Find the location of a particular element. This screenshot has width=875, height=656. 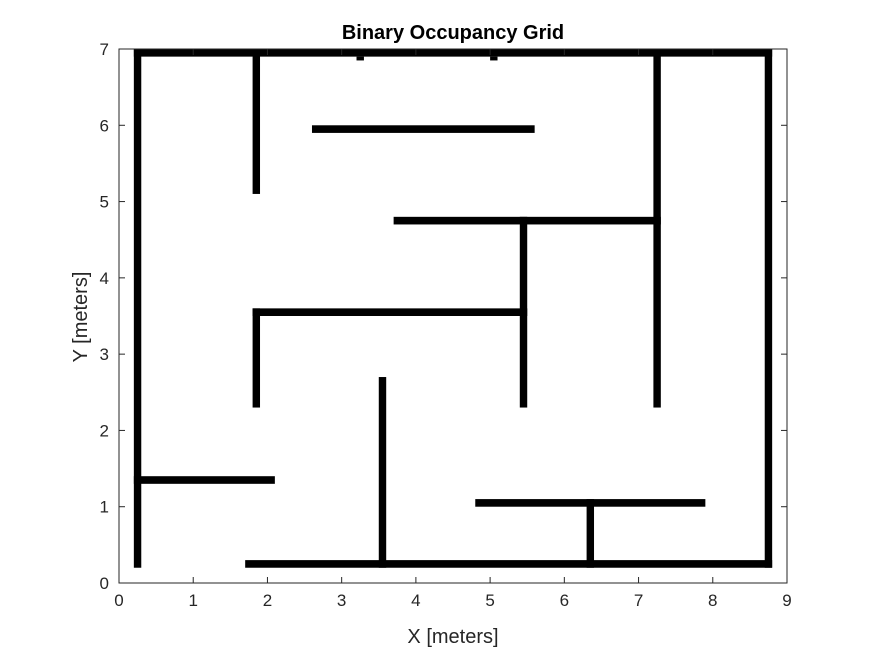

y-tick-label-7: 7 is located at coordinates (104, 49).